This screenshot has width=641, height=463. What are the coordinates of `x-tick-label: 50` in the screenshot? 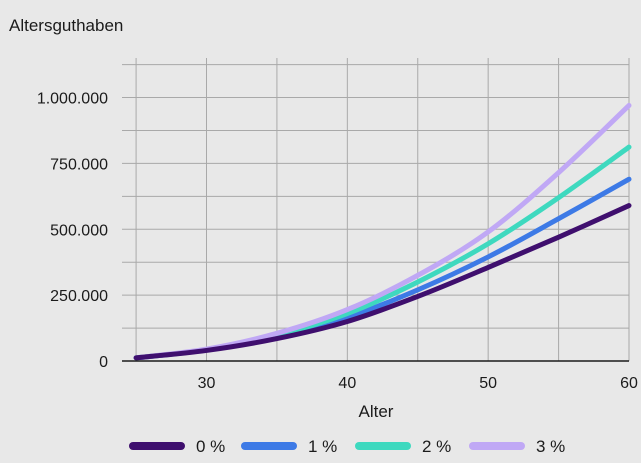 It's located at (488, 383).